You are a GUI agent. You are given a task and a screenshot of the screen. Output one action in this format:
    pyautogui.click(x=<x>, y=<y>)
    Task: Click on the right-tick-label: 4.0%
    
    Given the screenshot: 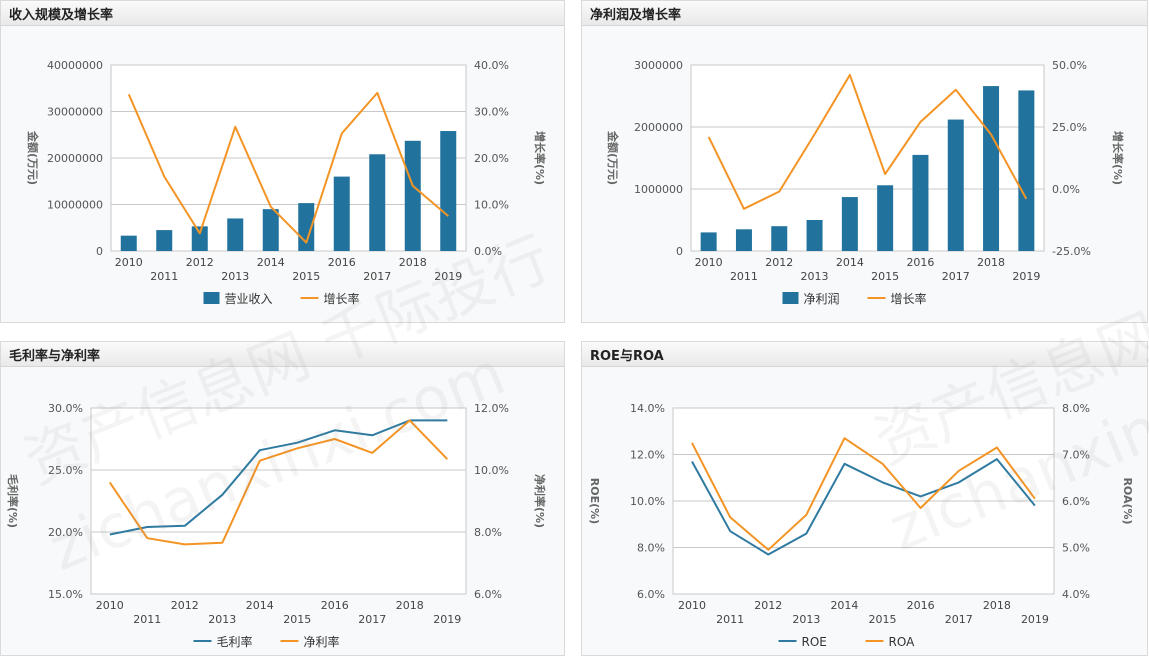 What is the action you would take?
    pyautogui.click(x=1076, y=594)
    